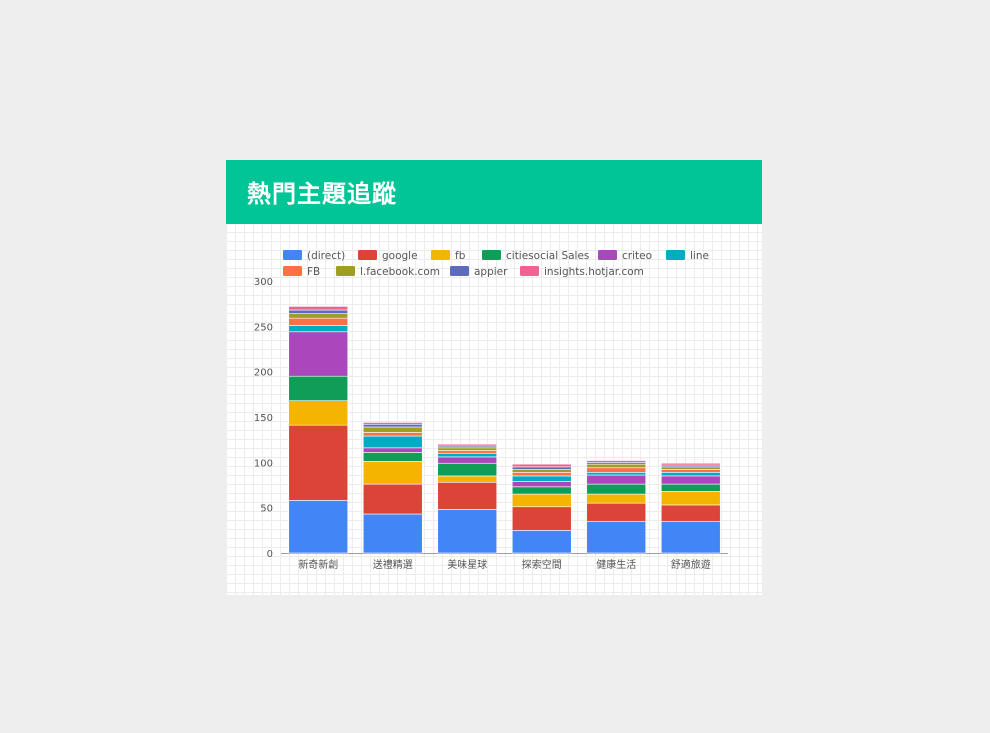 The height and width of the screenshot is (733, 990). Describe the element at coordinates (400, 272) in the screenshot. I see `legend-label: l.facebook.com` at that location.